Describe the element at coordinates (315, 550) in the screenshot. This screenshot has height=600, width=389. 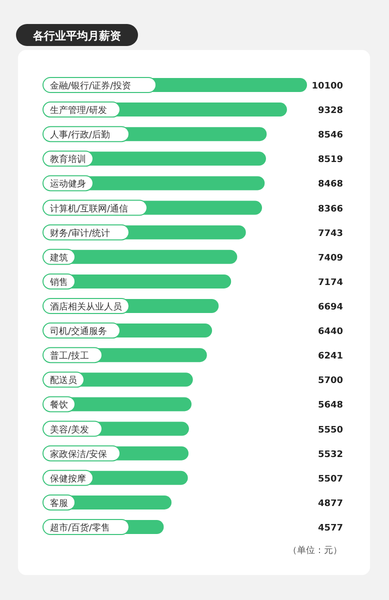
I see `text: （单位：元）` at that location.